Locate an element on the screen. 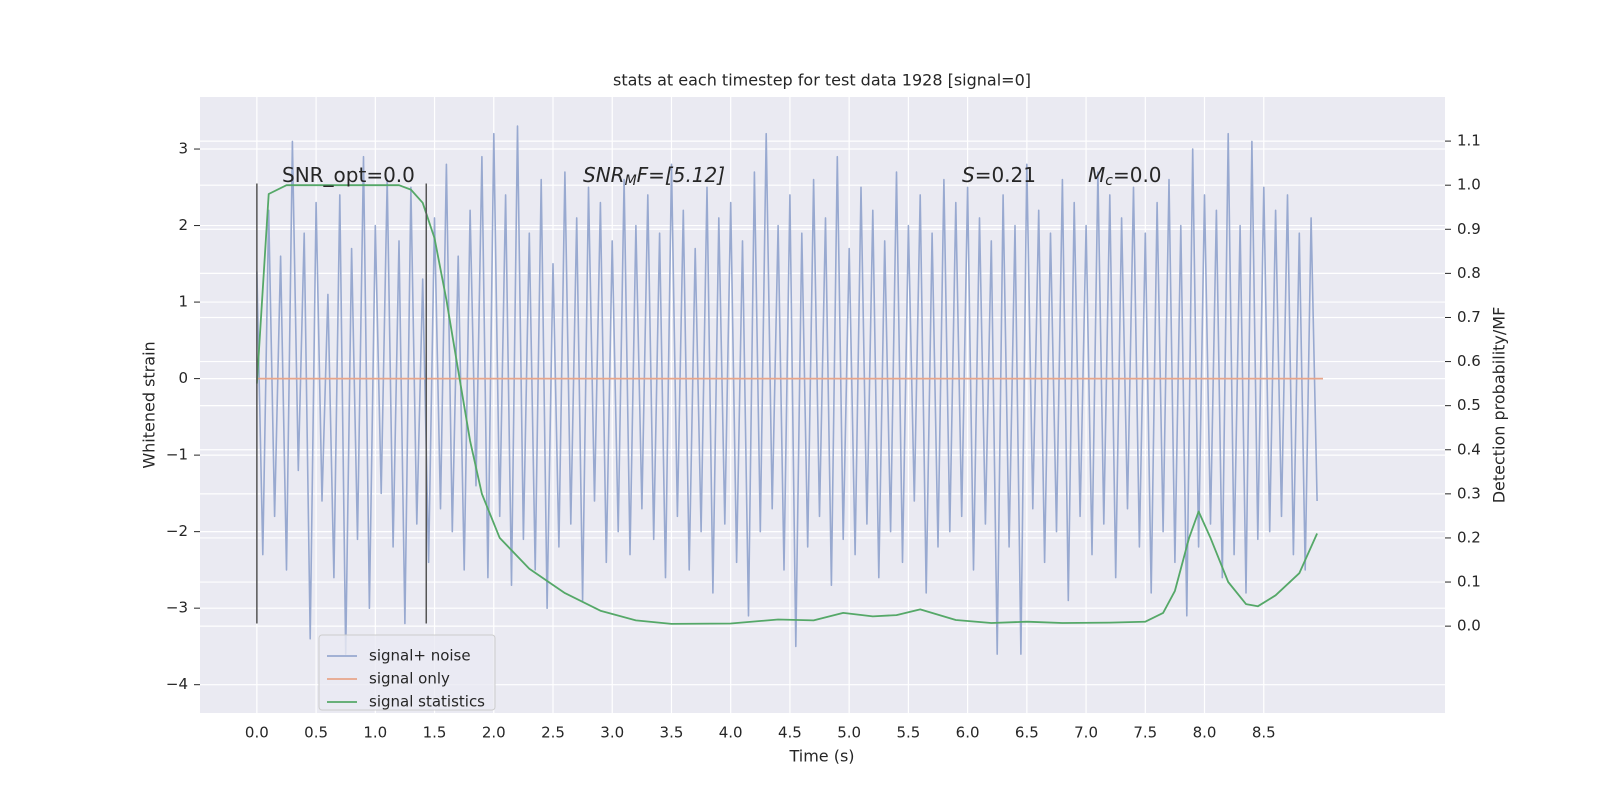 This screenshot has width=1600, height=804. y-tick-label: −1 is located at coordinates (177, 455).